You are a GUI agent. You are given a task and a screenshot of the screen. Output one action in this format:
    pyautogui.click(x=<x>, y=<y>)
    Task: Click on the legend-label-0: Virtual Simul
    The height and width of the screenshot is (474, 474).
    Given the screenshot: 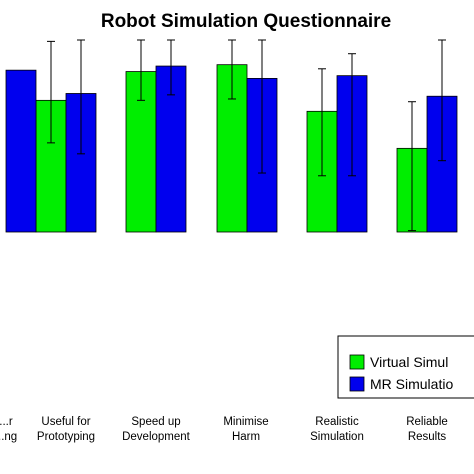 What is the action you would take?
    pyautogui.click(x=409, y=362)
    